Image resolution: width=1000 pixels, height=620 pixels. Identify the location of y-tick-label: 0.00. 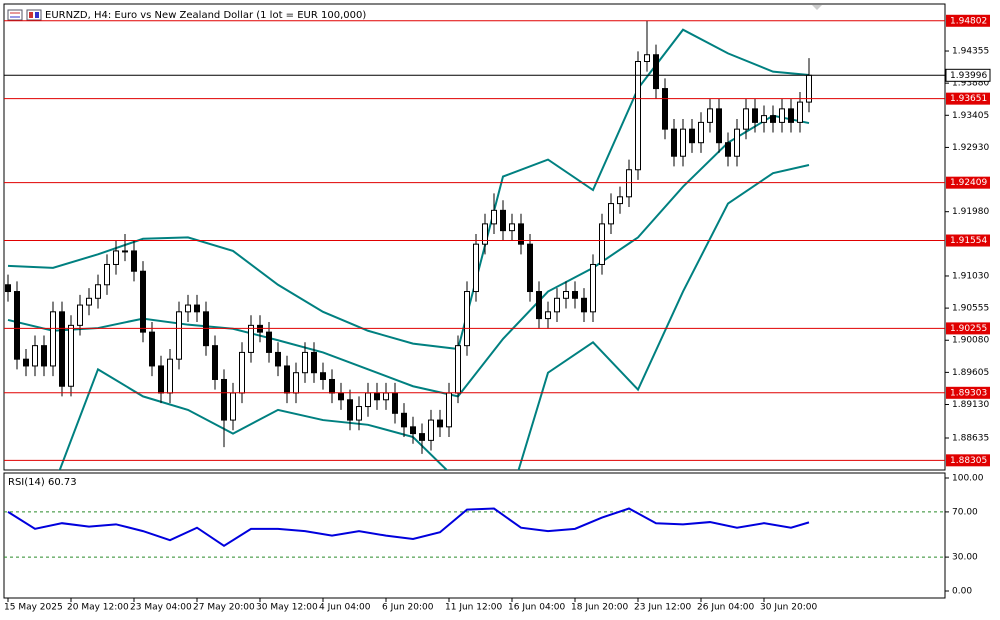
(962, 592).